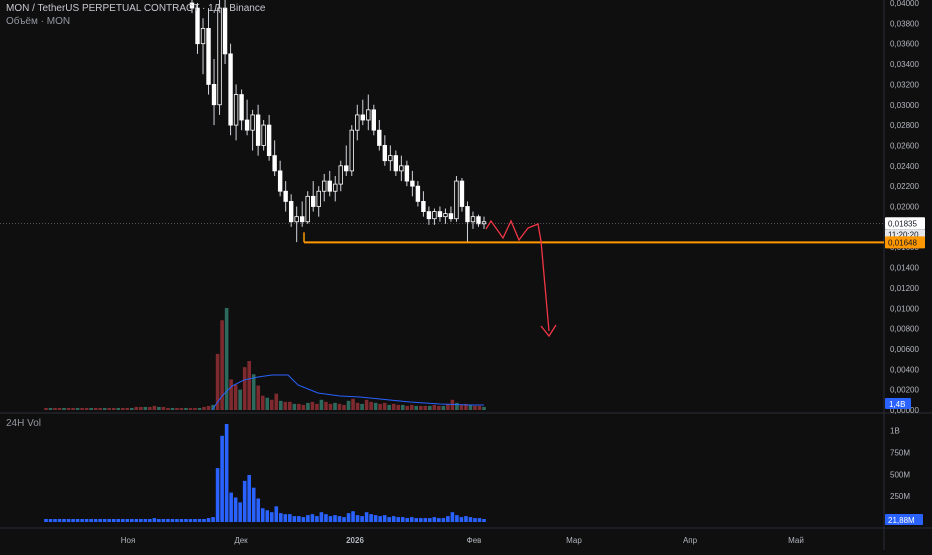  I want to click on price-tick-label: 0,00000, so click(904, 410).